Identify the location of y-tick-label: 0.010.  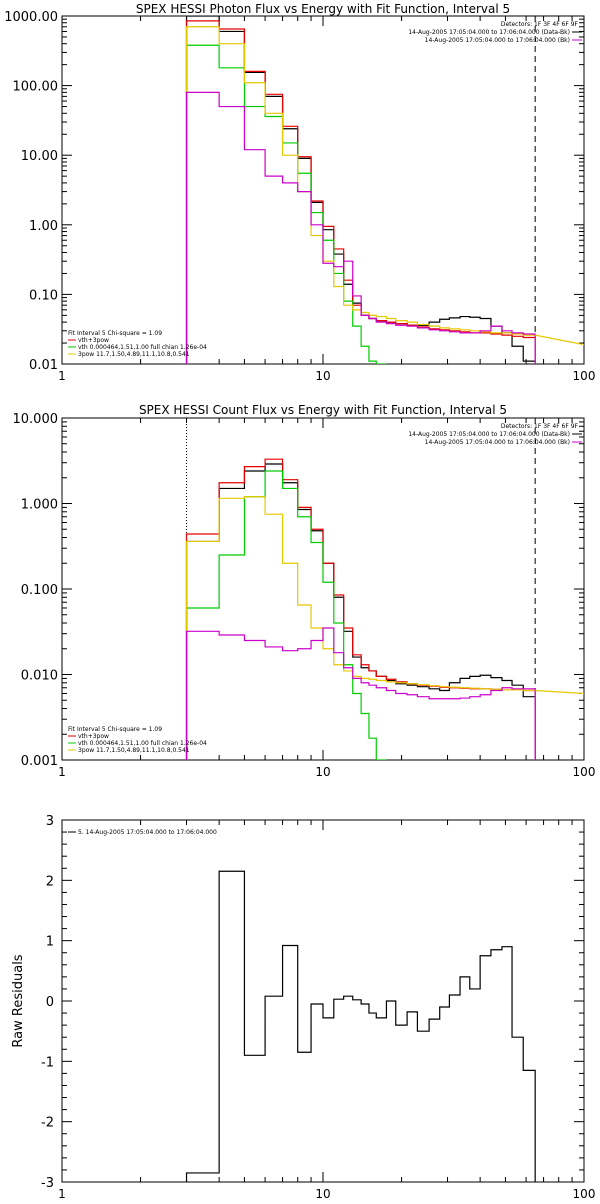
(39, 676).